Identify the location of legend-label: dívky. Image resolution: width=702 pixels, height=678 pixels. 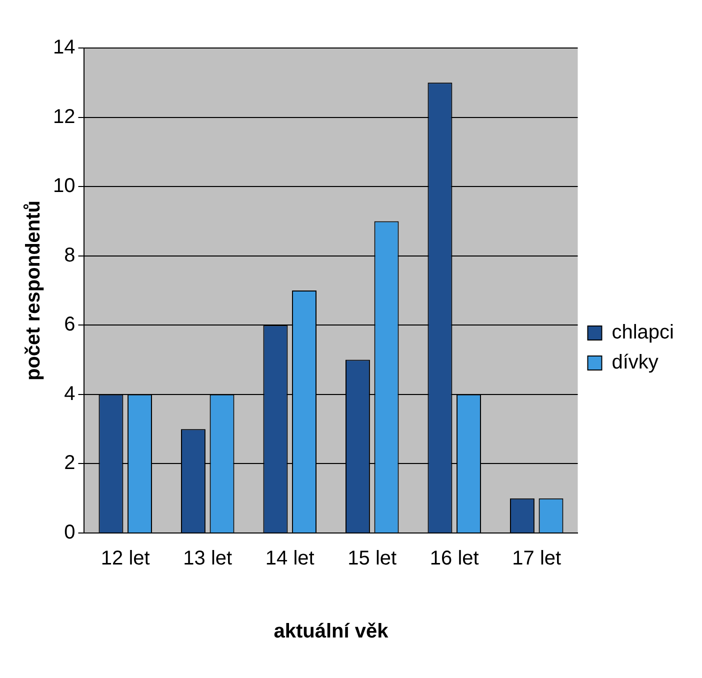
(635, 363).